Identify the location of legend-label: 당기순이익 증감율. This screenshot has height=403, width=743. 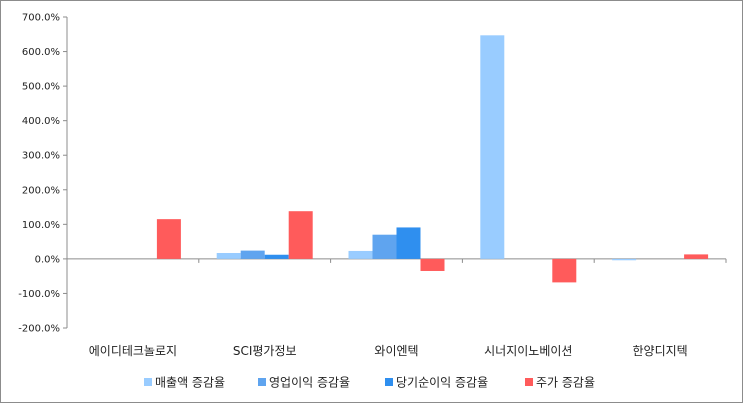
(442, 383).